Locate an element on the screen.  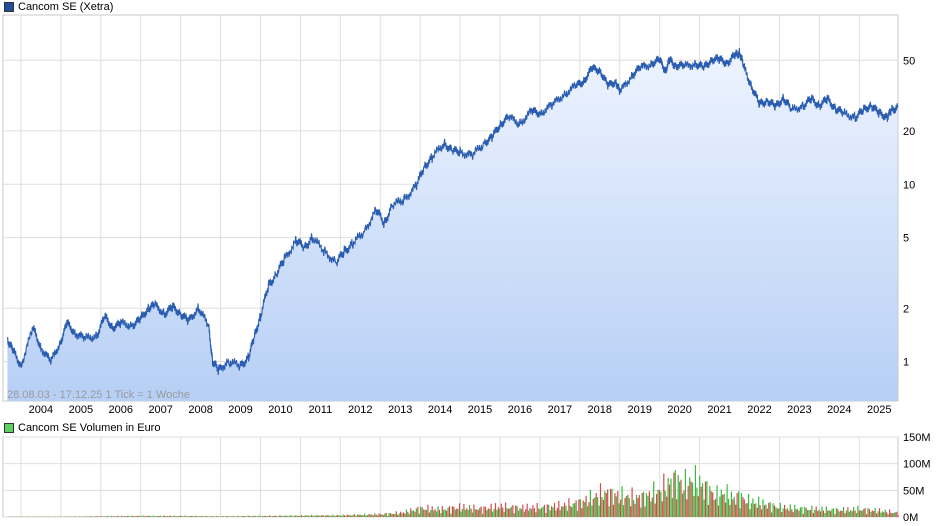
x-tick-label: 2018 is located at coordinates (600, 410).